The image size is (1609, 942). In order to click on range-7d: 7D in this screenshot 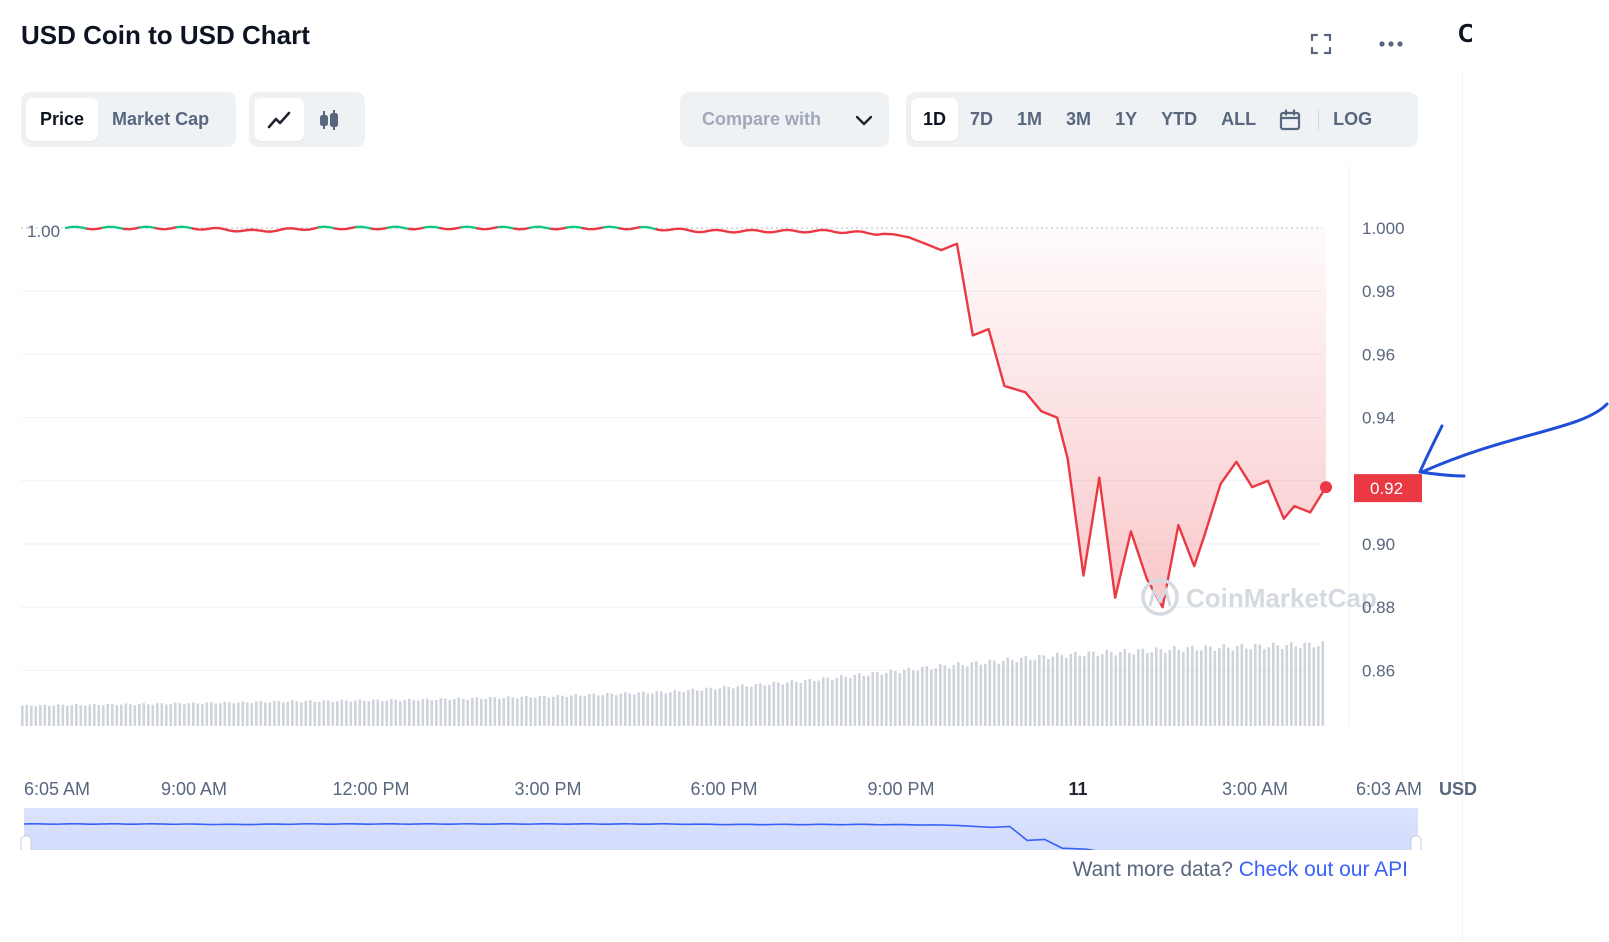, I will do `click(982, 119)`.